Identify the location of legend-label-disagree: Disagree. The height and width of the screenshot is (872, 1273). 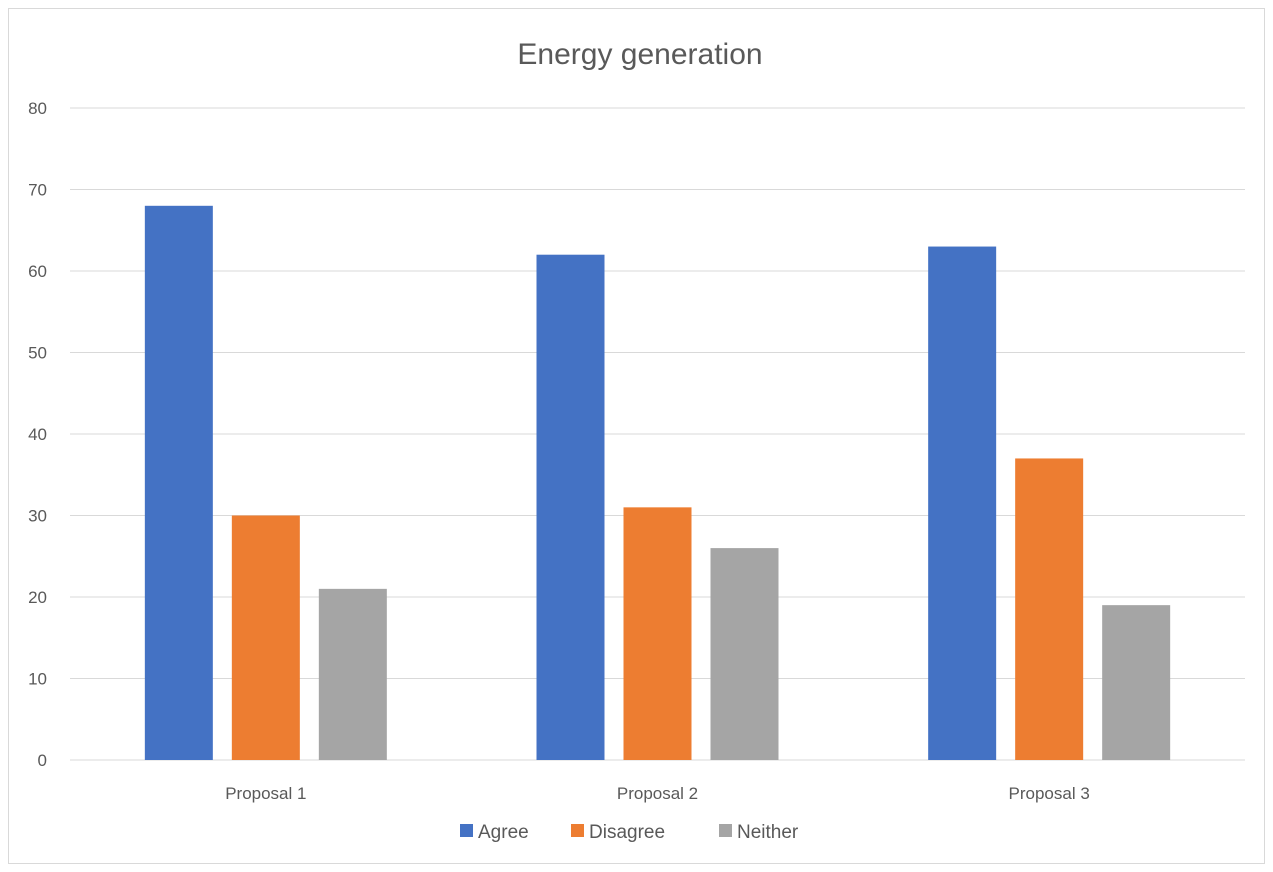
(627, 832).